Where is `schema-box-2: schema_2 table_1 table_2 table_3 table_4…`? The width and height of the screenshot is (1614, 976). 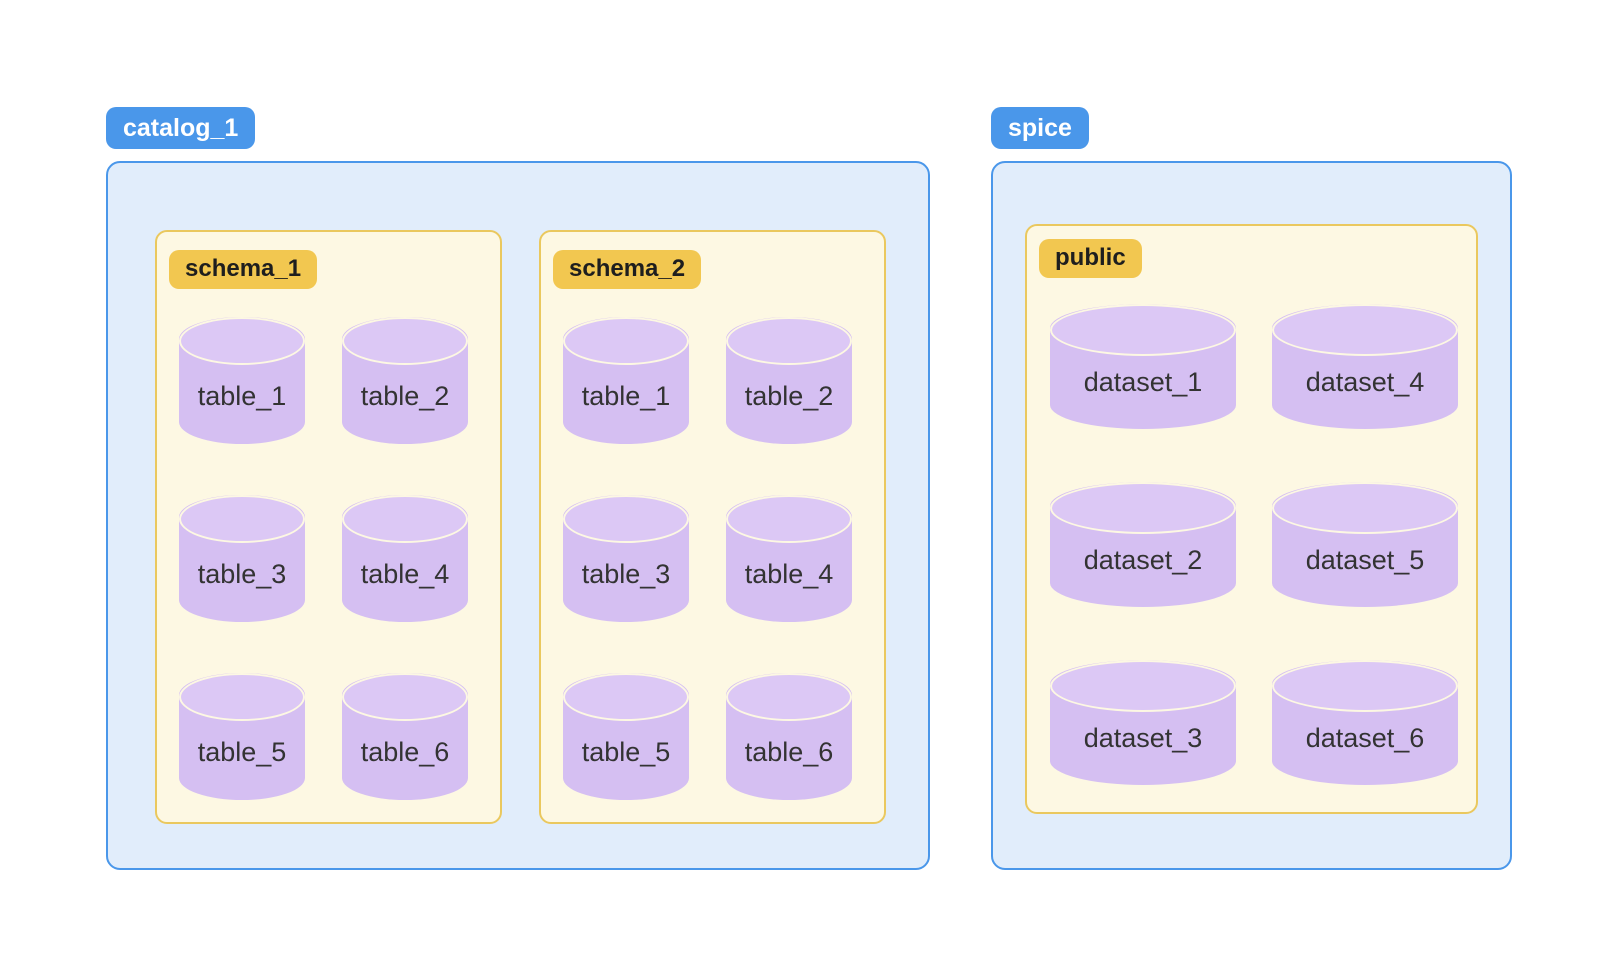 schema-box-2: schema_2 table_1 table_2 table_3 table_4… is located at coordinates (712, 527).